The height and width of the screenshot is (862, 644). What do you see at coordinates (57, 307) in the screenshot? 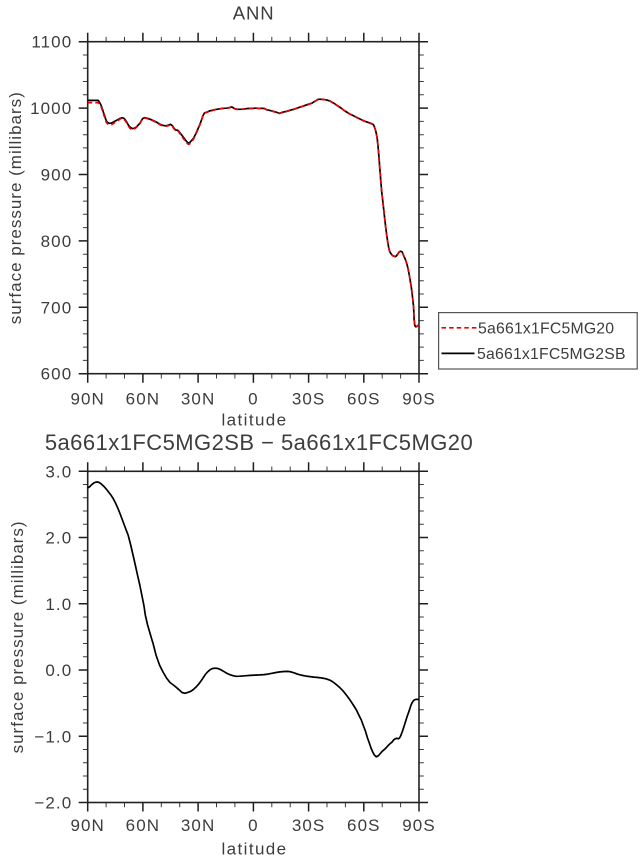
I see `svg-text: 700` at bounding box center [57, 307].